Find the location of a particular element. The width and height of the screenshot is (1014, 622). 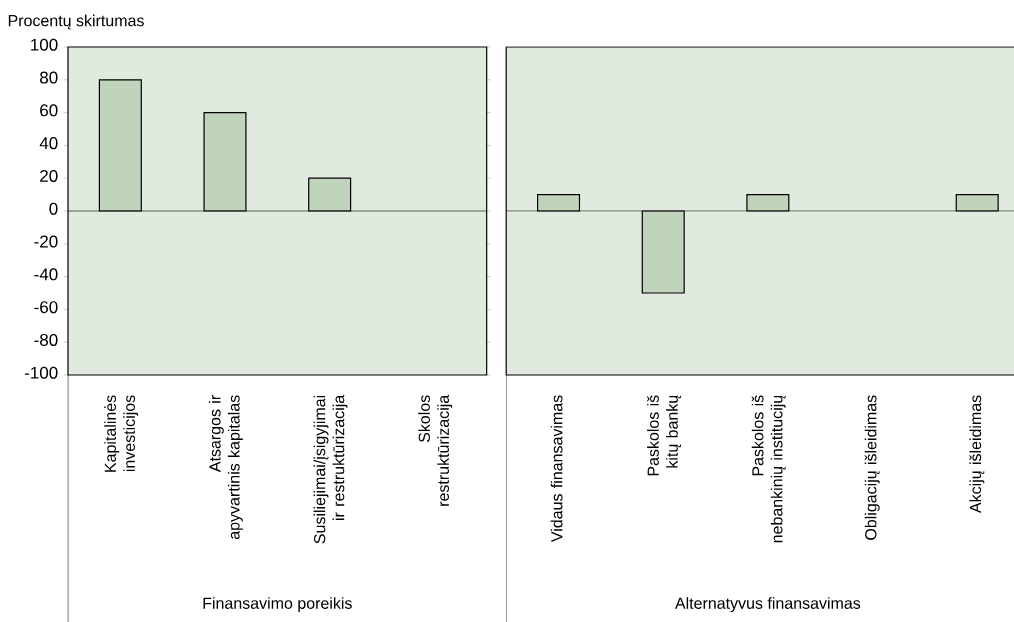

text: Alternatyvus finansavimas is located at coordinates (767, 605).